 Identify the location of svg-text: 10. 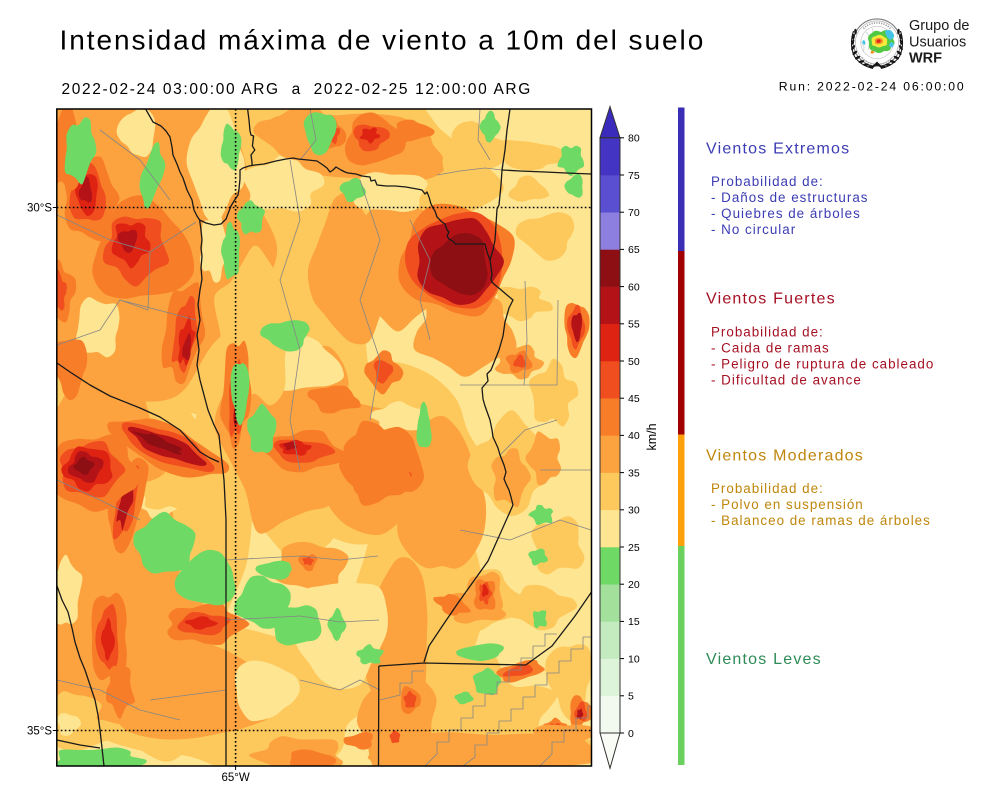
(634, 659).